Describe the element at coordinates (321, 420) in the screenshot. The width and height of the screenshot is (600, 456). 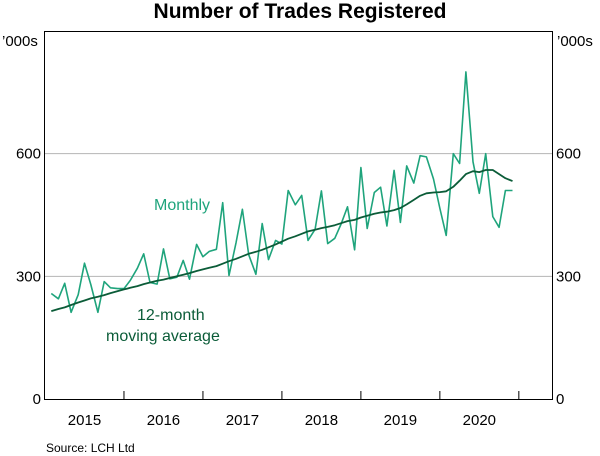
I see `x-tick-label-2018: 2018` at that location.